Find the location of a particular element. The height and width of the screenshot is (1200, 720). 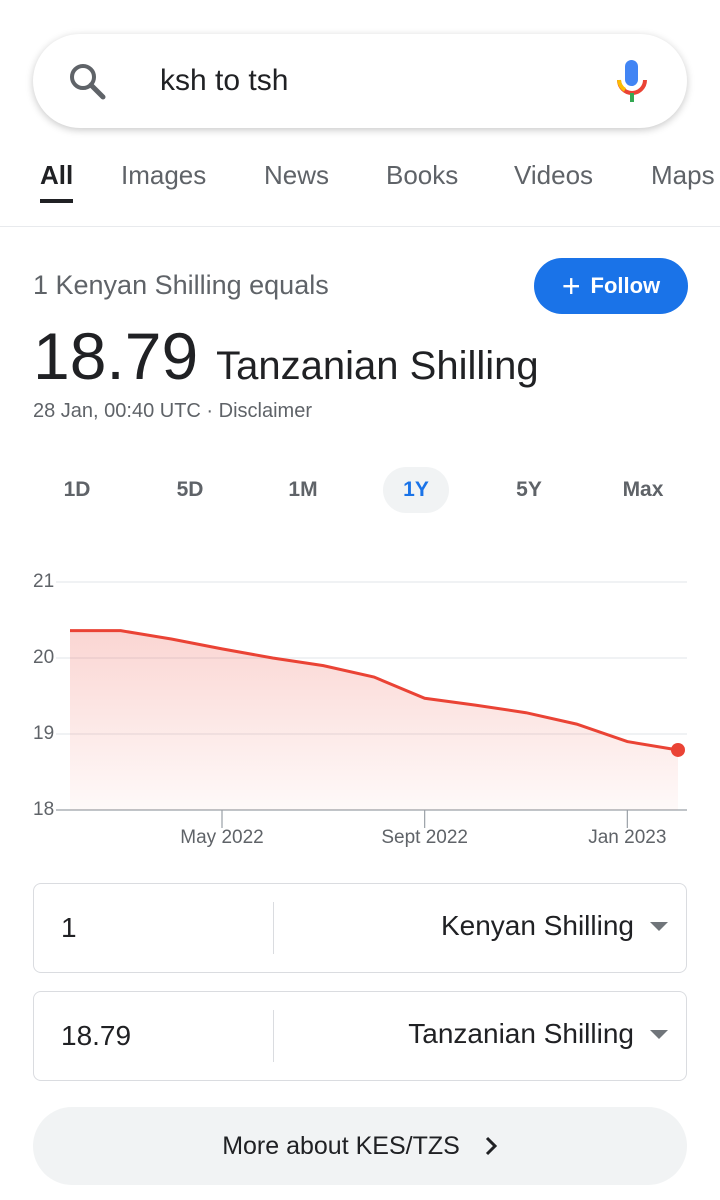

divider is located at coordinates (360, 226).